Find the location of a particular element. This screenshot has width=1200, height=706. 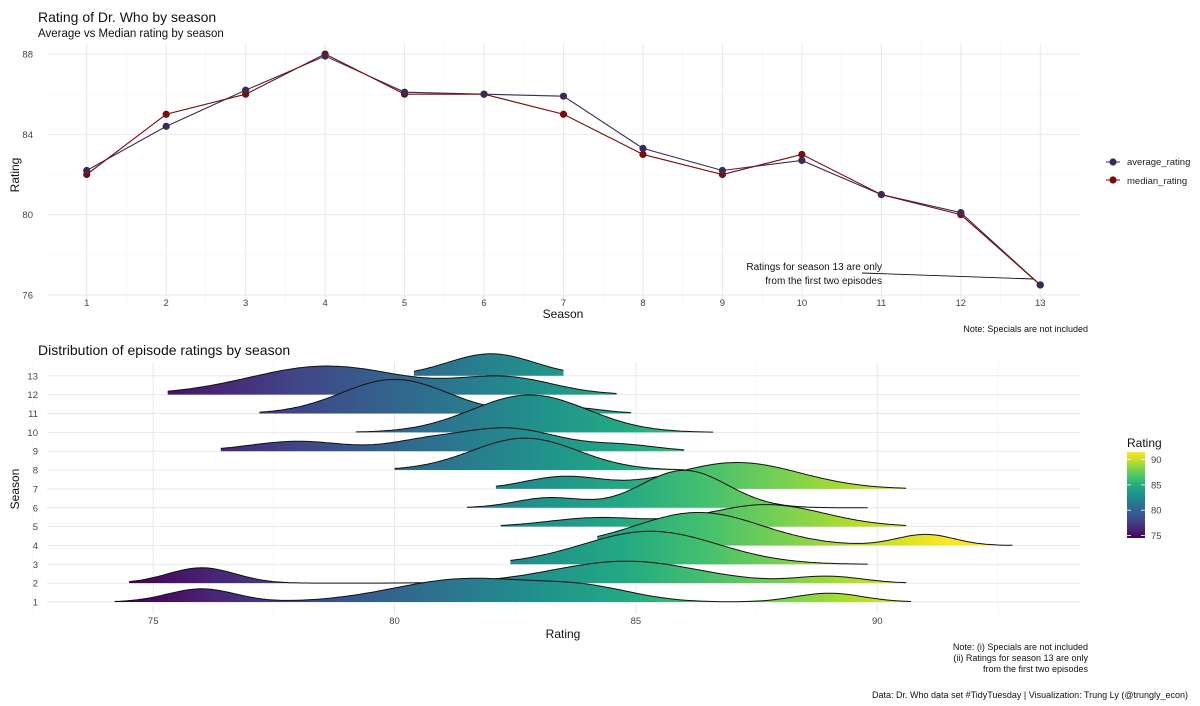

y-tick-label: 5 is located at coordinates (35, 527).